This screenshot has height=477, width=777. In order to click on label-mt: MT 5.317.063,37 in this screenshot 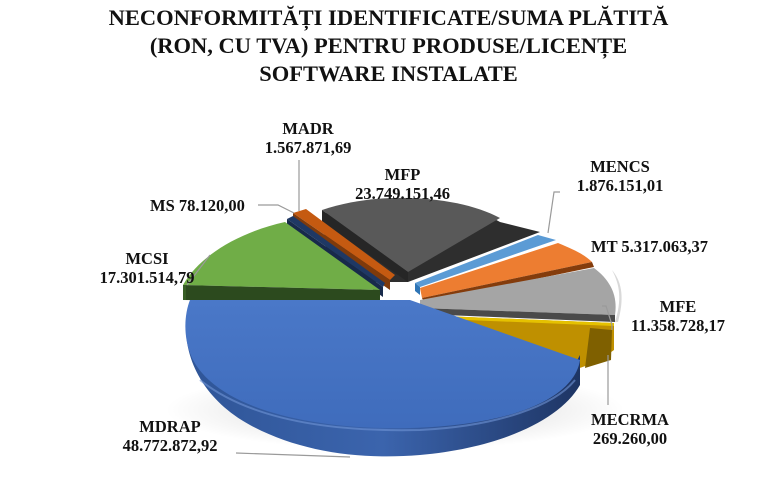, I will do `click(650, 246)`.